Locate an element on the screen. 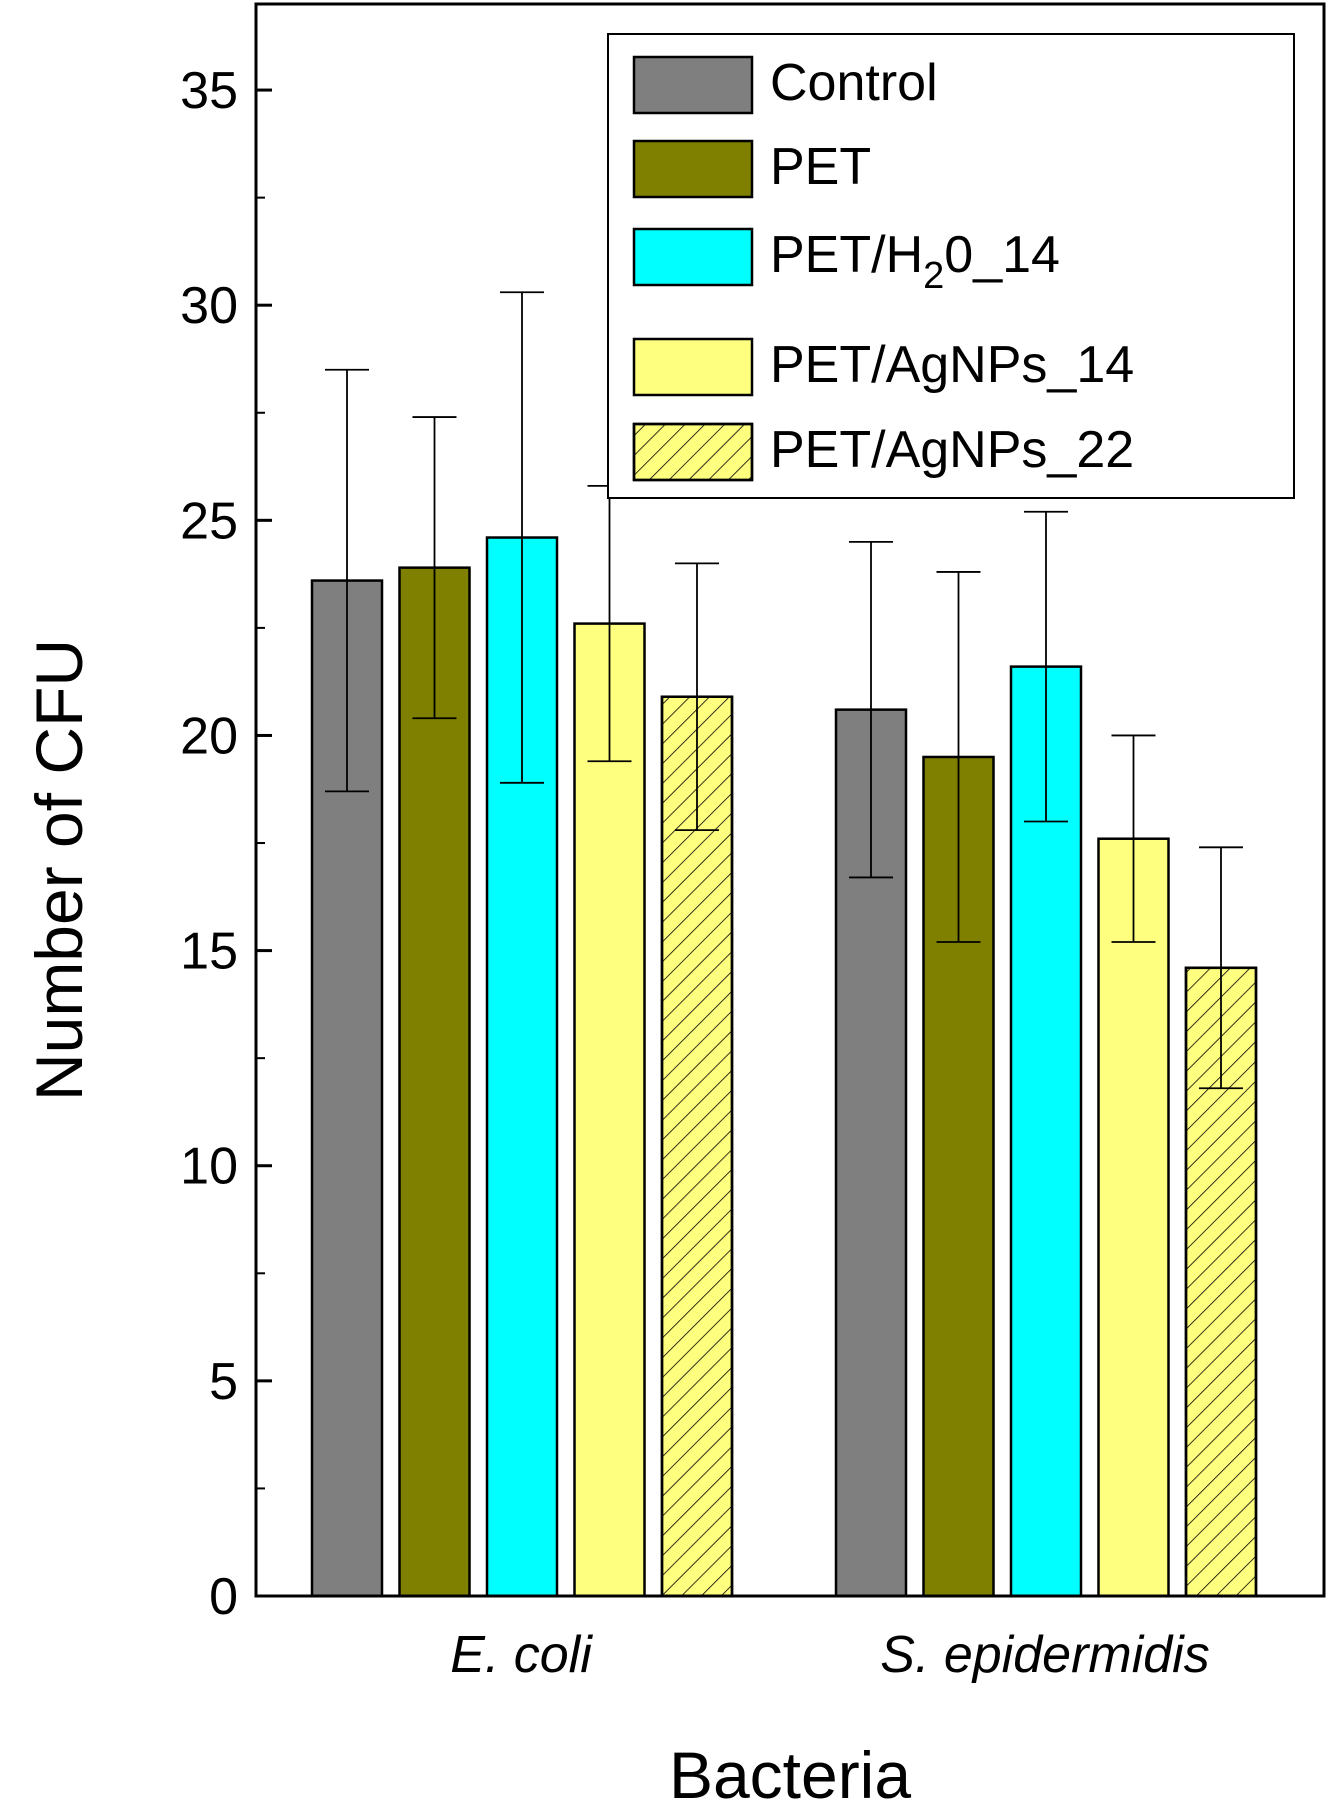 This screenshot has height=1816, width=1327. legend-item: PET/AgNPs_14 is located at coordinates (883, 366).